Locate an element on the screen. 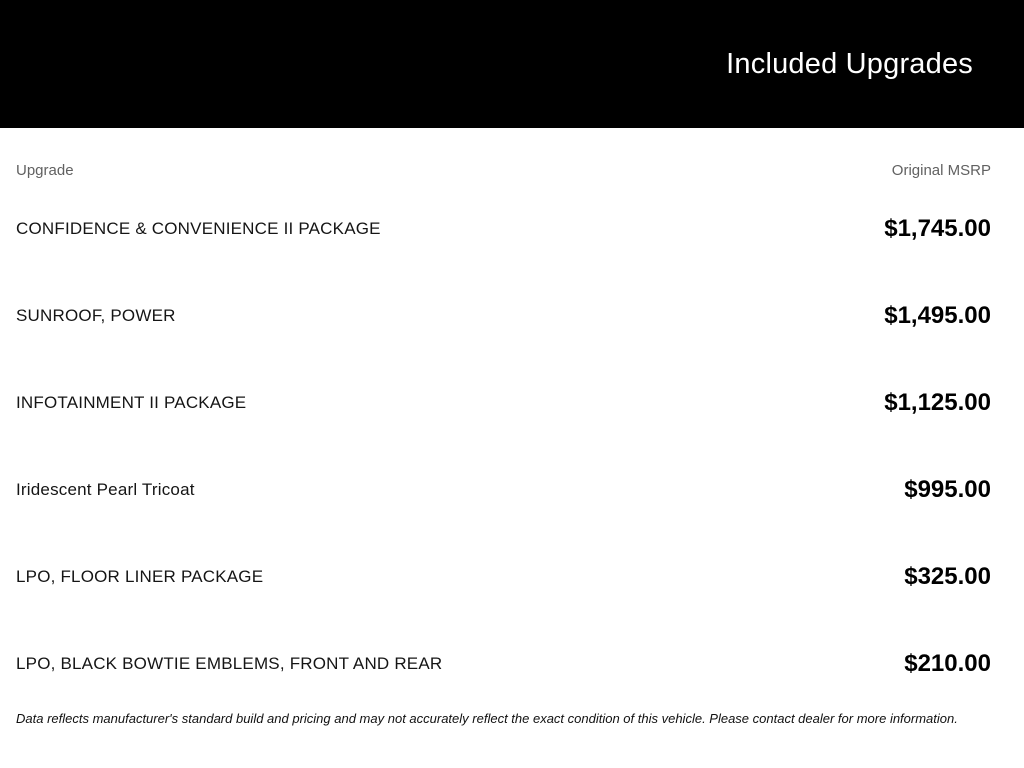 The image size is (1024, 768). upgrade-name: INFOTAINMENT II PACKAGE is located at coordinates (131, 402).